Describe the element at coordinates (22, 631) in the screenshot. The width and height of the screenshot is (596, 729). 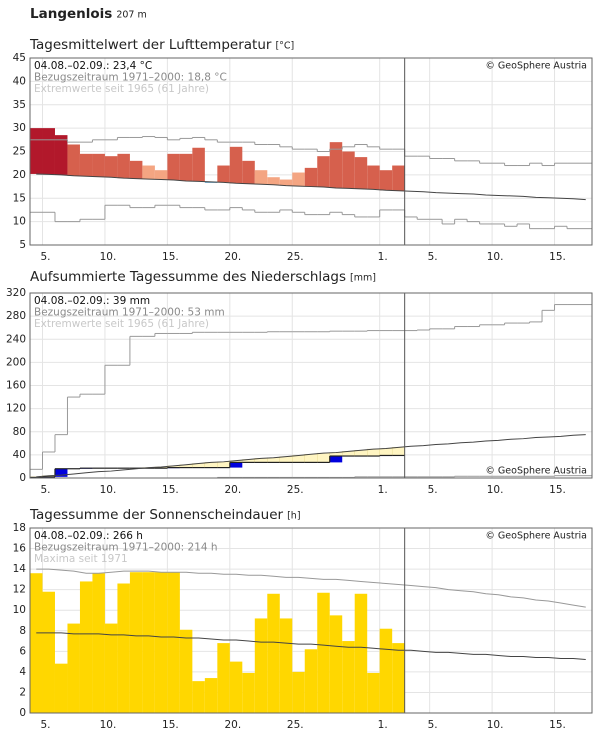
I see `y-tick-label: 8` at that location.